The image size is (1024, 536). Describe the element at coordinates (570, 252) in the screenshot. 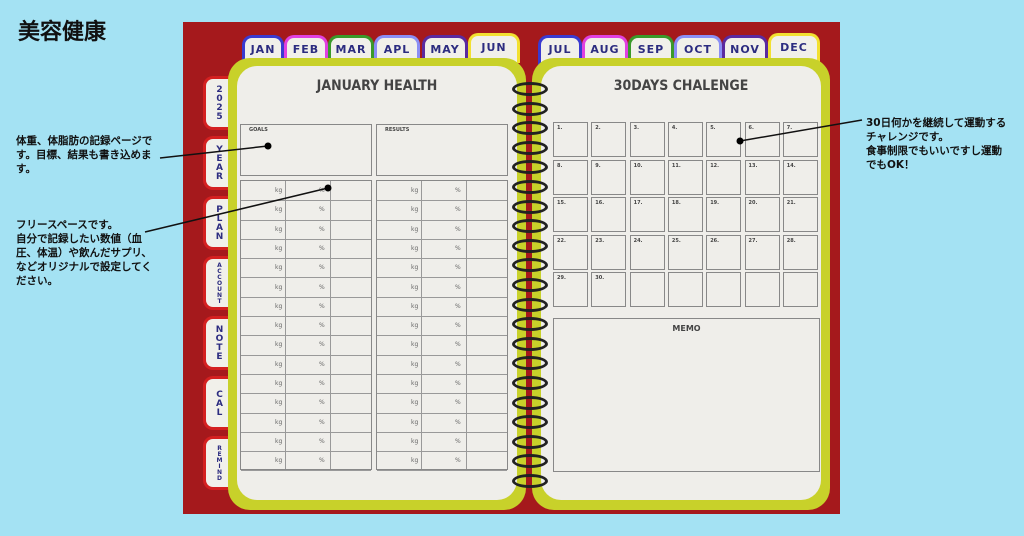

I see `day-cell: 22.` at that location.